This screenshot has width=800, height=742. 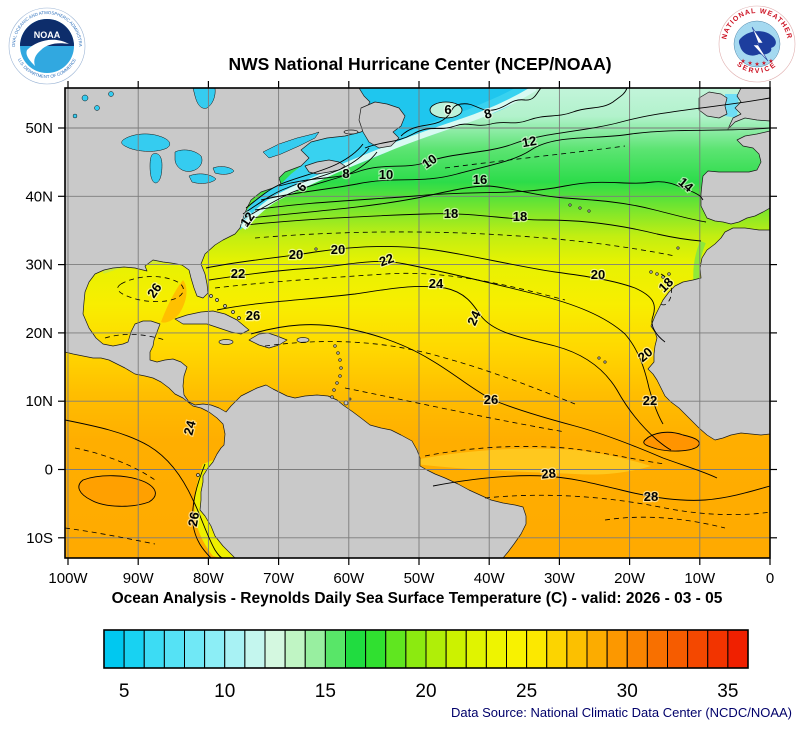 I want to click on lon-tick-label: 90W, so click(x=139, y=578).